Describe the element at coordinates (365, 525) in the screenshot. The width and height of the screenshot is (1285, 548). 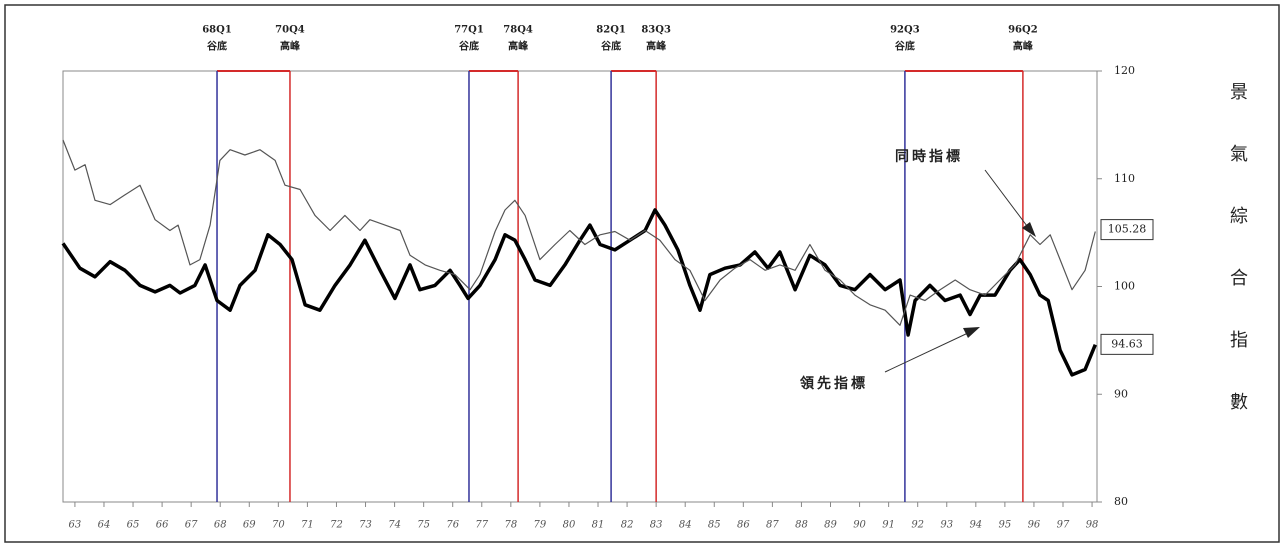
I see `x-tick-label: 73` at that location.